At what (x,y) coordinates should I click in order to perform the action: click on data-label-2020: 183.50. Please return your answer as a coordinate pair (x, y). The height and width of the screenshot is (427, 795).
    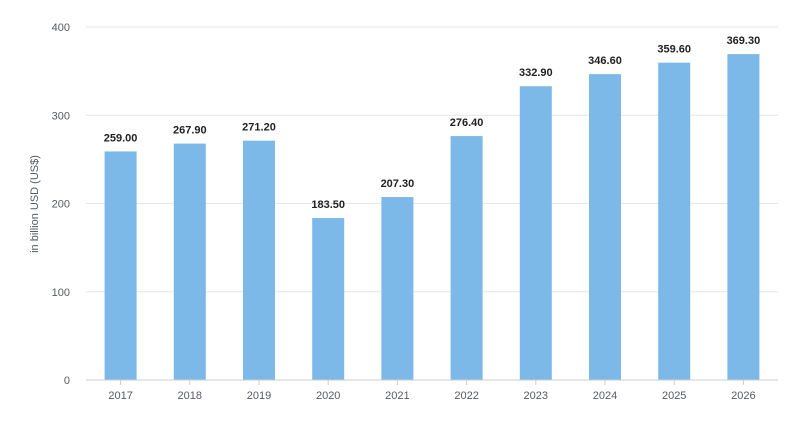
    Looking at the image, I should click on (328, 205).